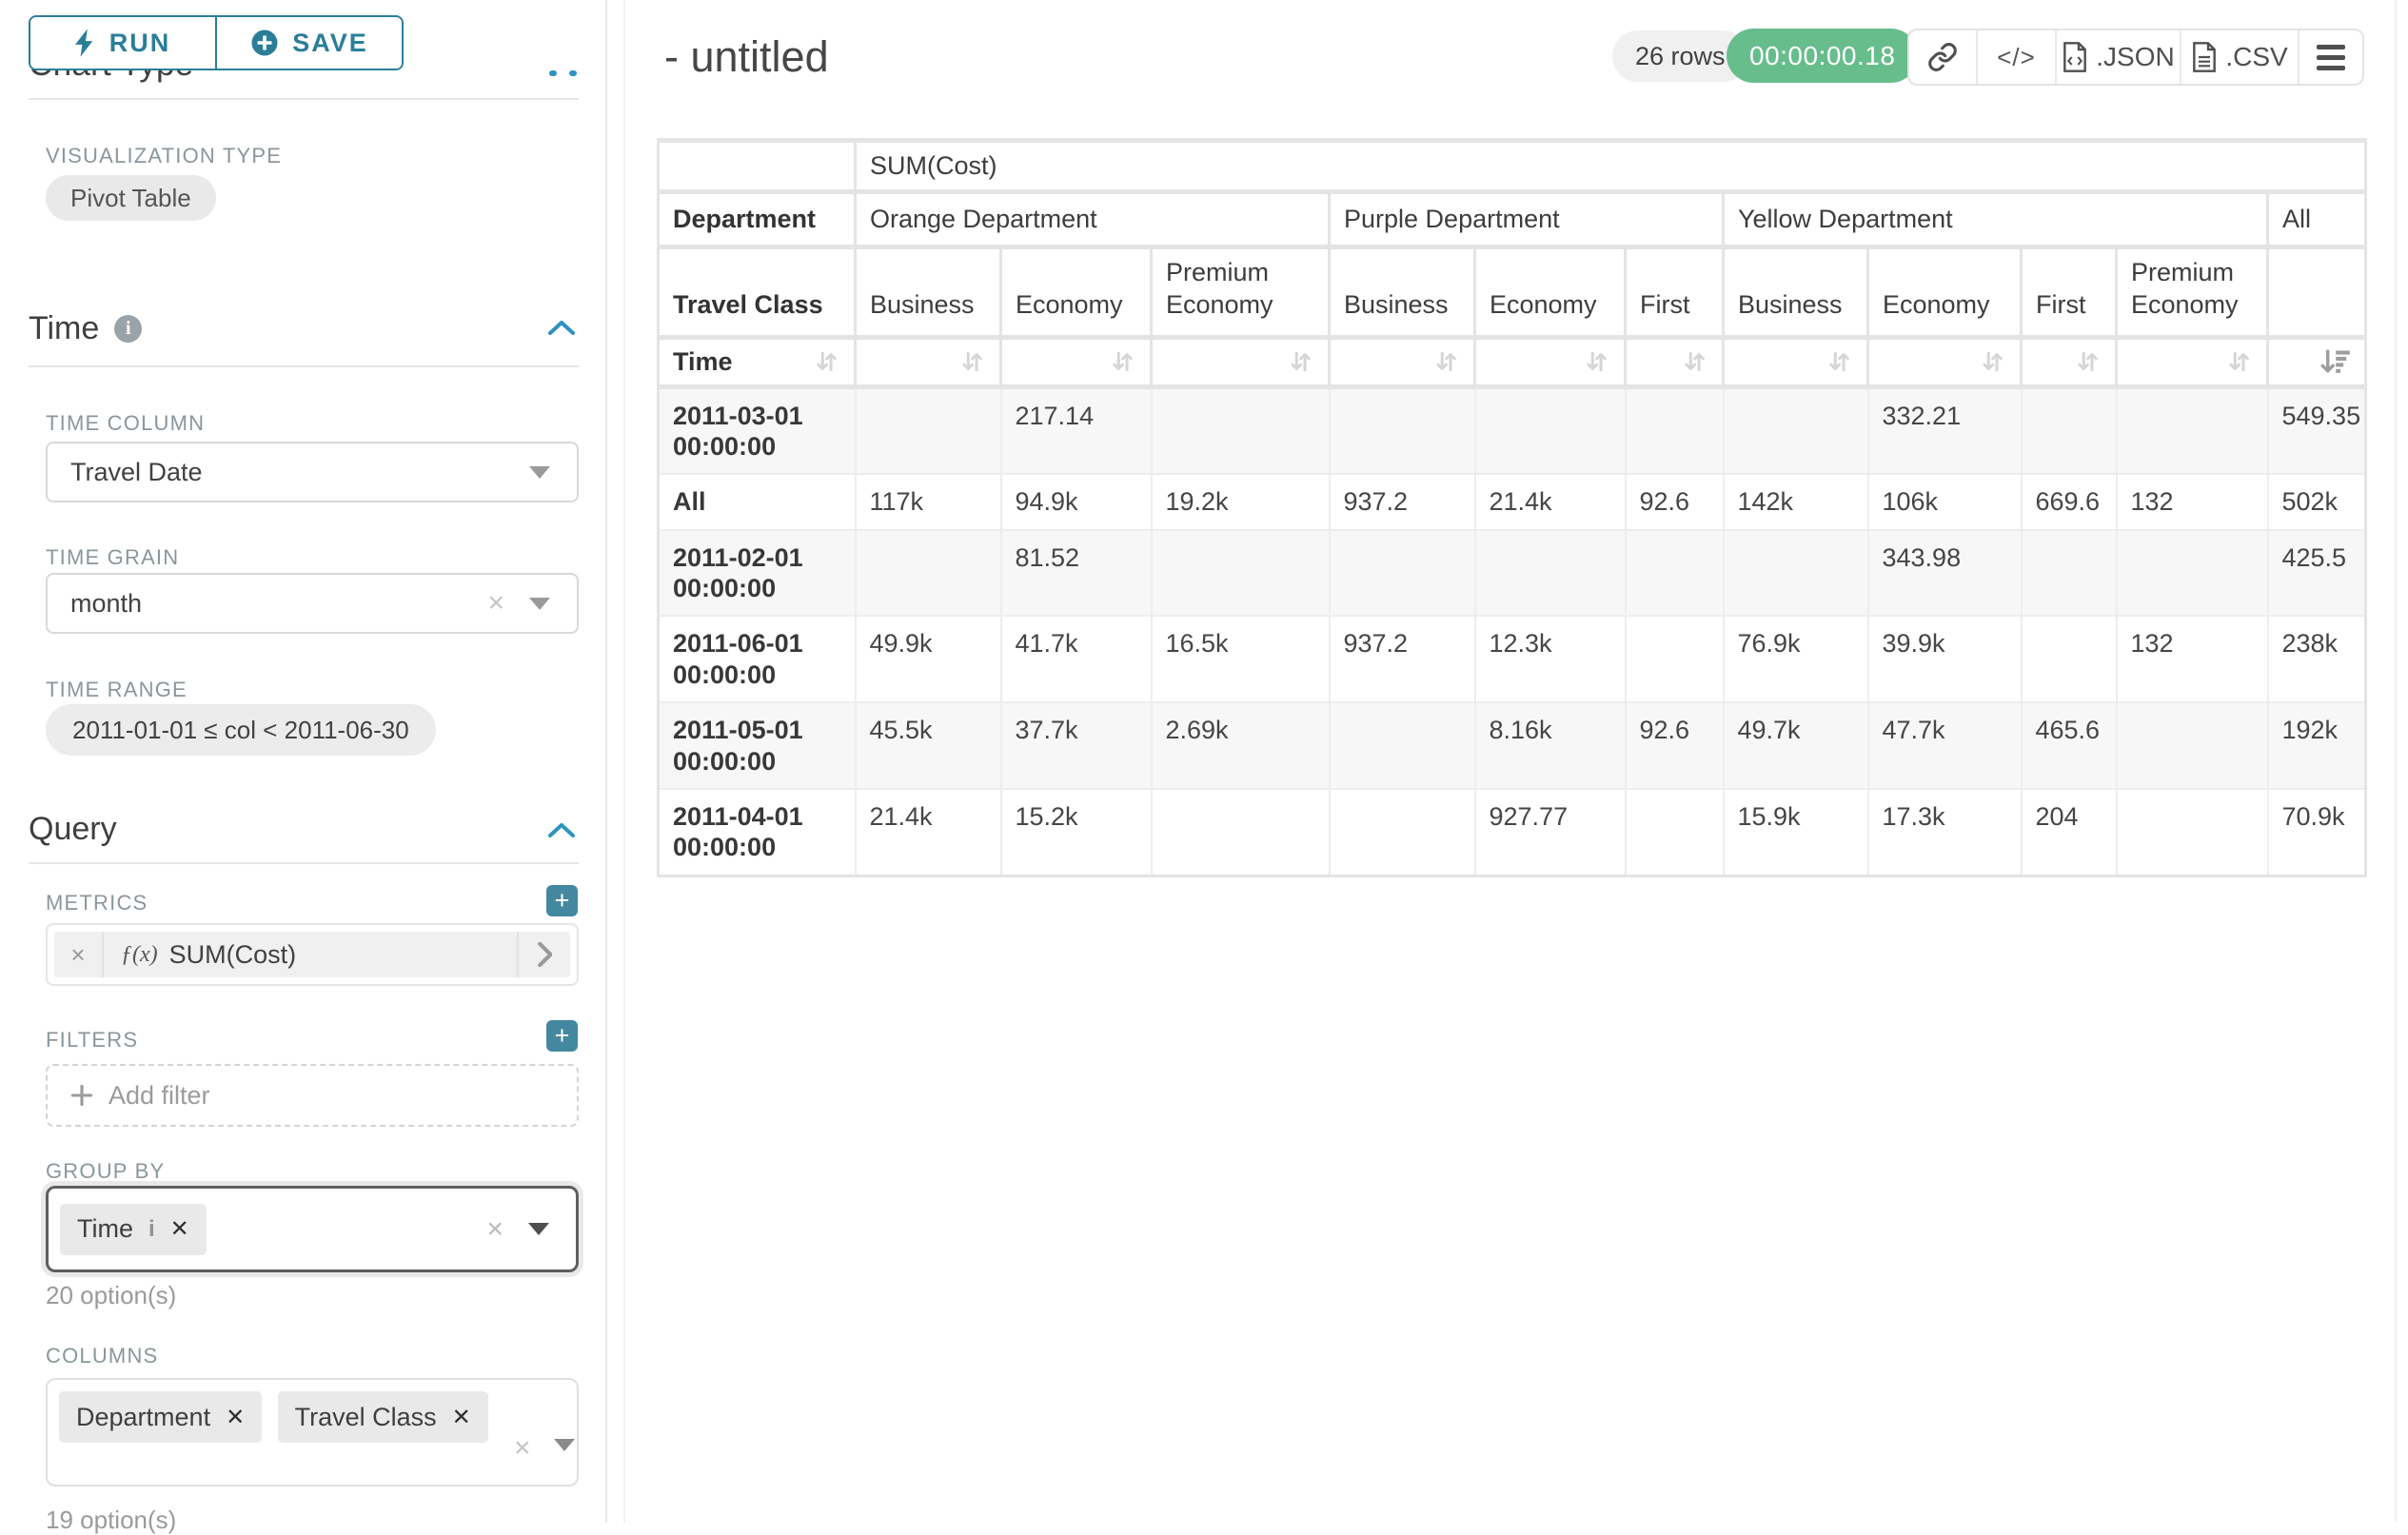 The image size is (2408, 1535). Describe the element at coordinates (133, 1229) in the screenshot. I see `group-by-chip: Time i ✕` at that location.